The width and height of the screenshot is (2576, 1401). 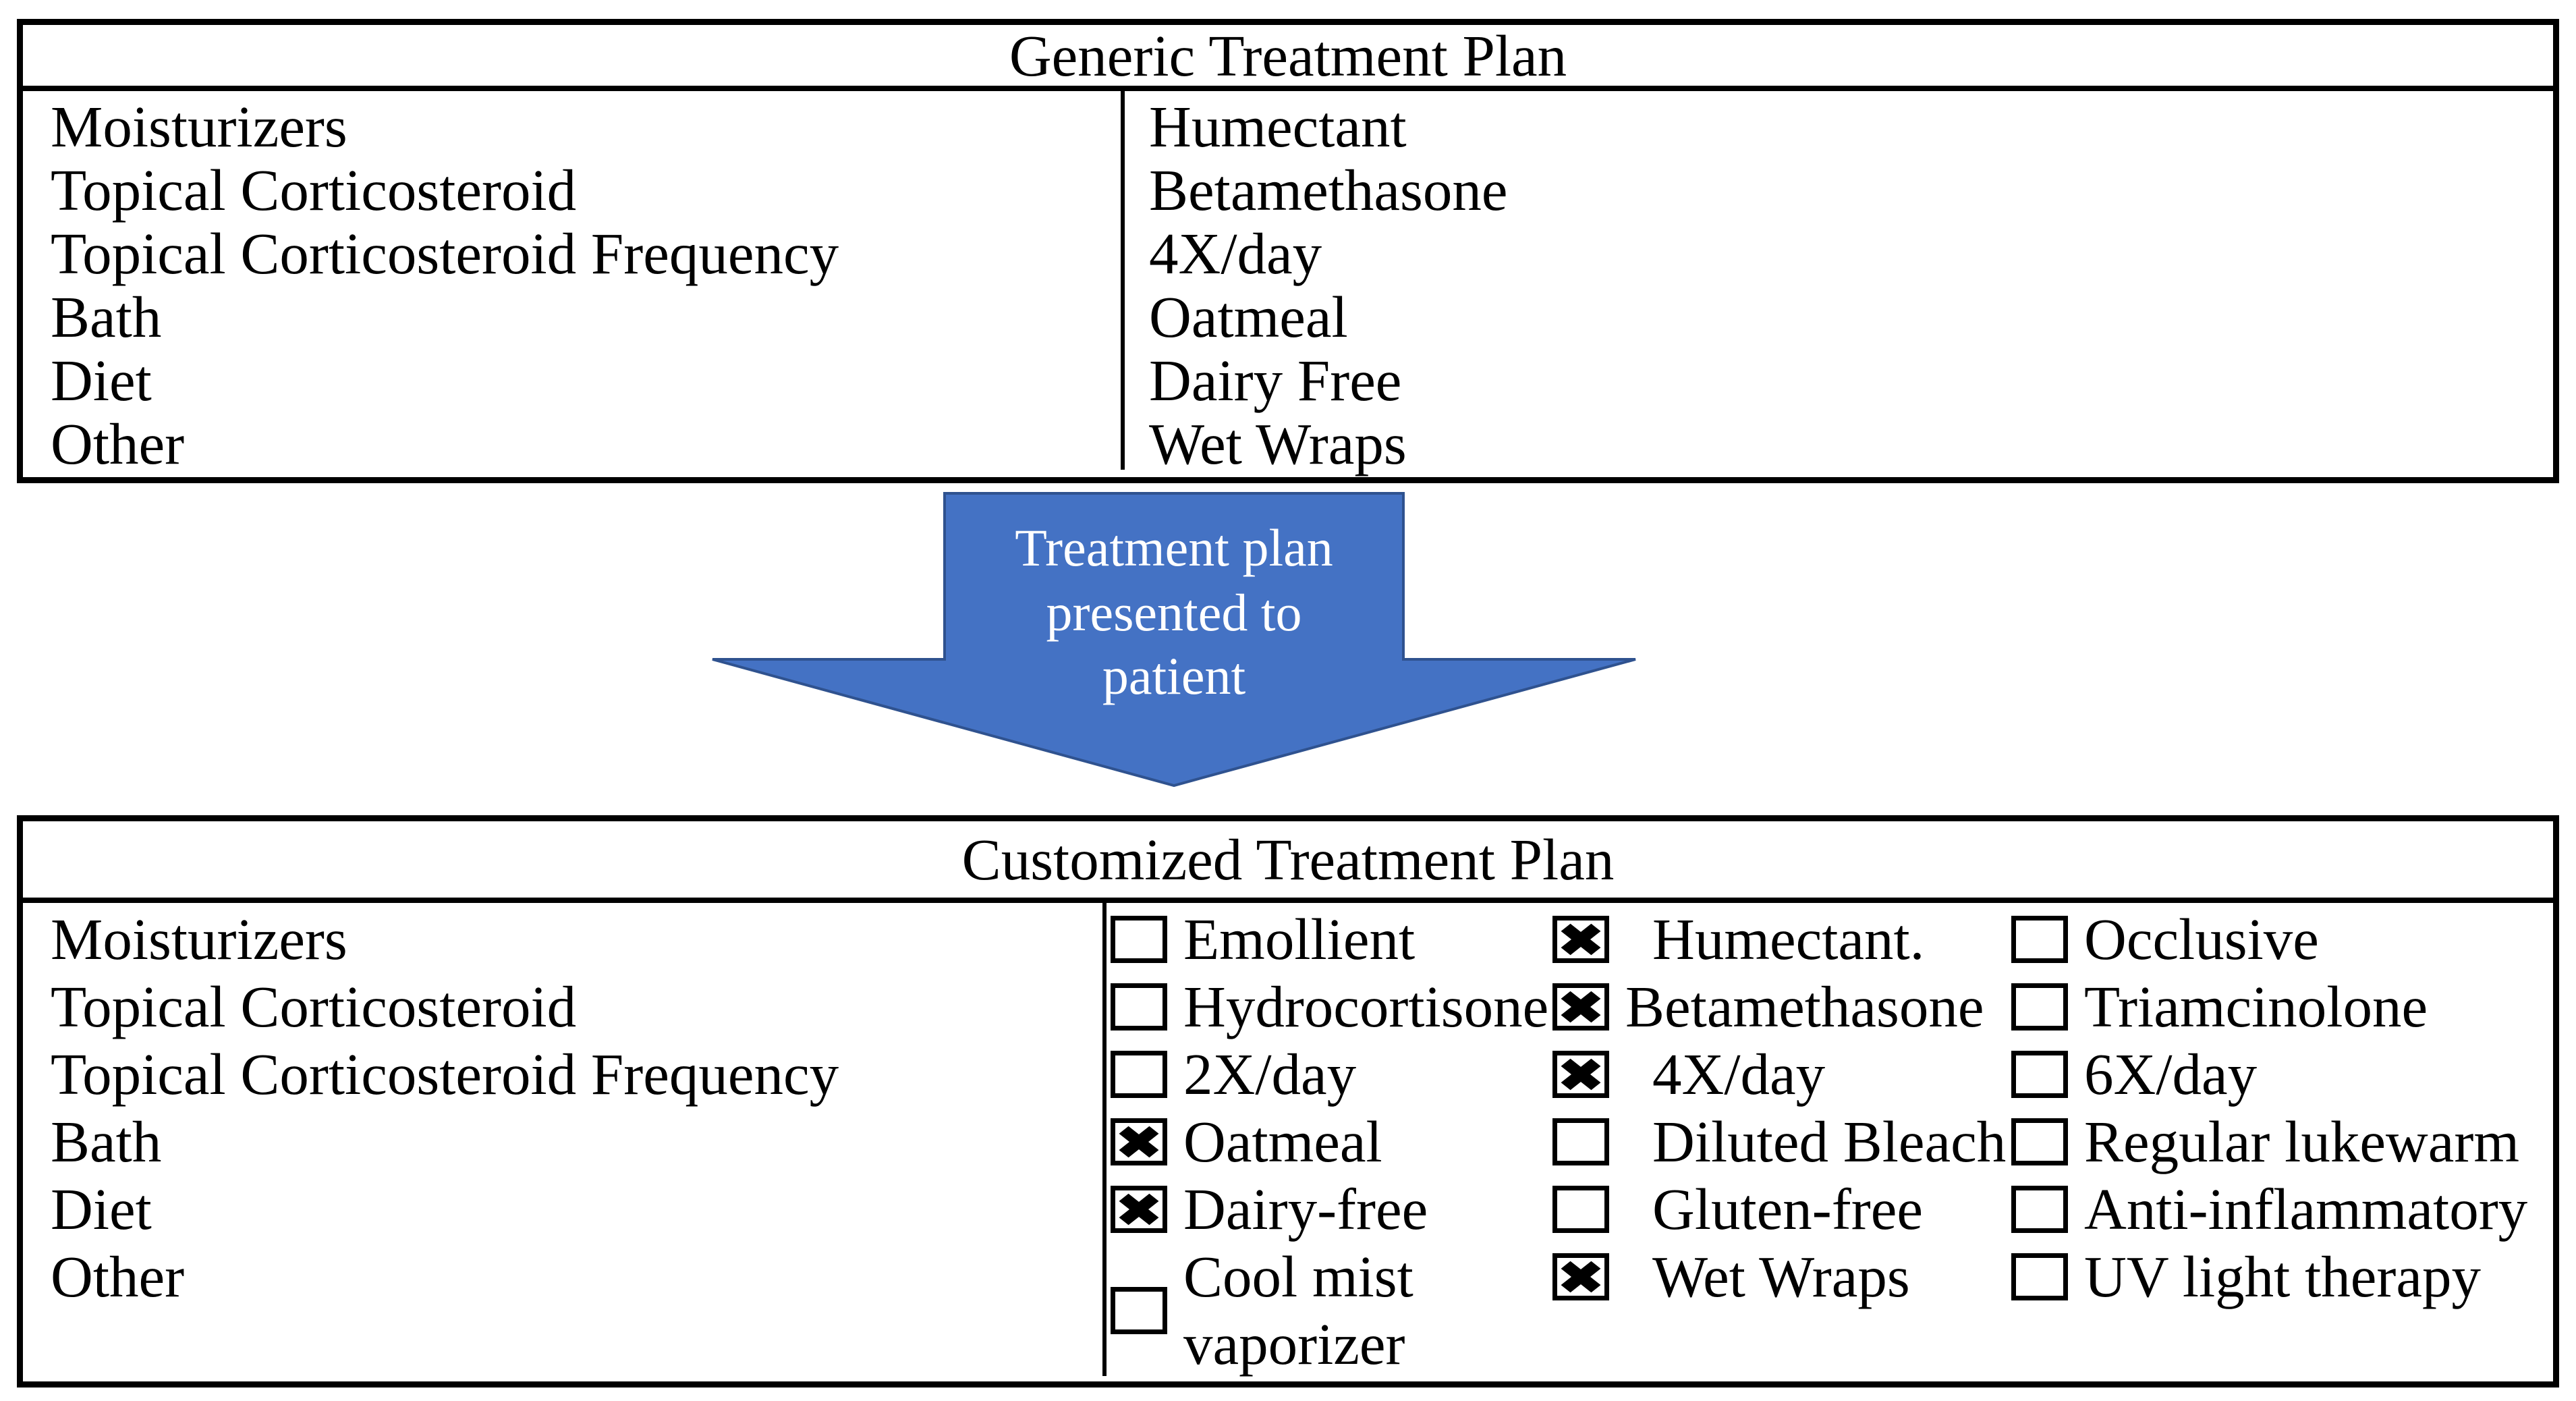 What do you see at coordinates (1328, 190) in the screenshot?
I see `row-value: Betamethasone` at bounding box center [1328, 190].